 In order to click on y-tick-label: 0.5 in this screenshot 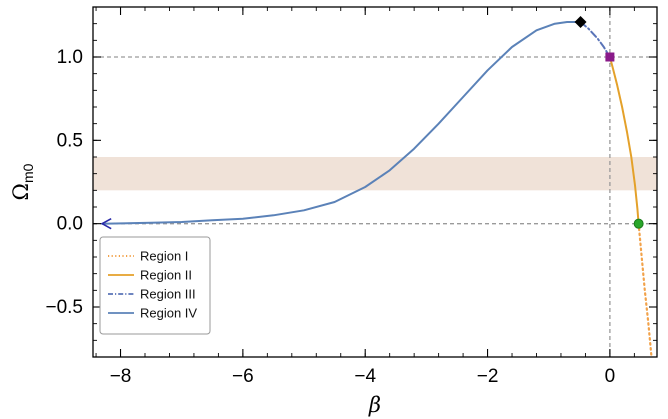, I will do `click(70, 140)`.